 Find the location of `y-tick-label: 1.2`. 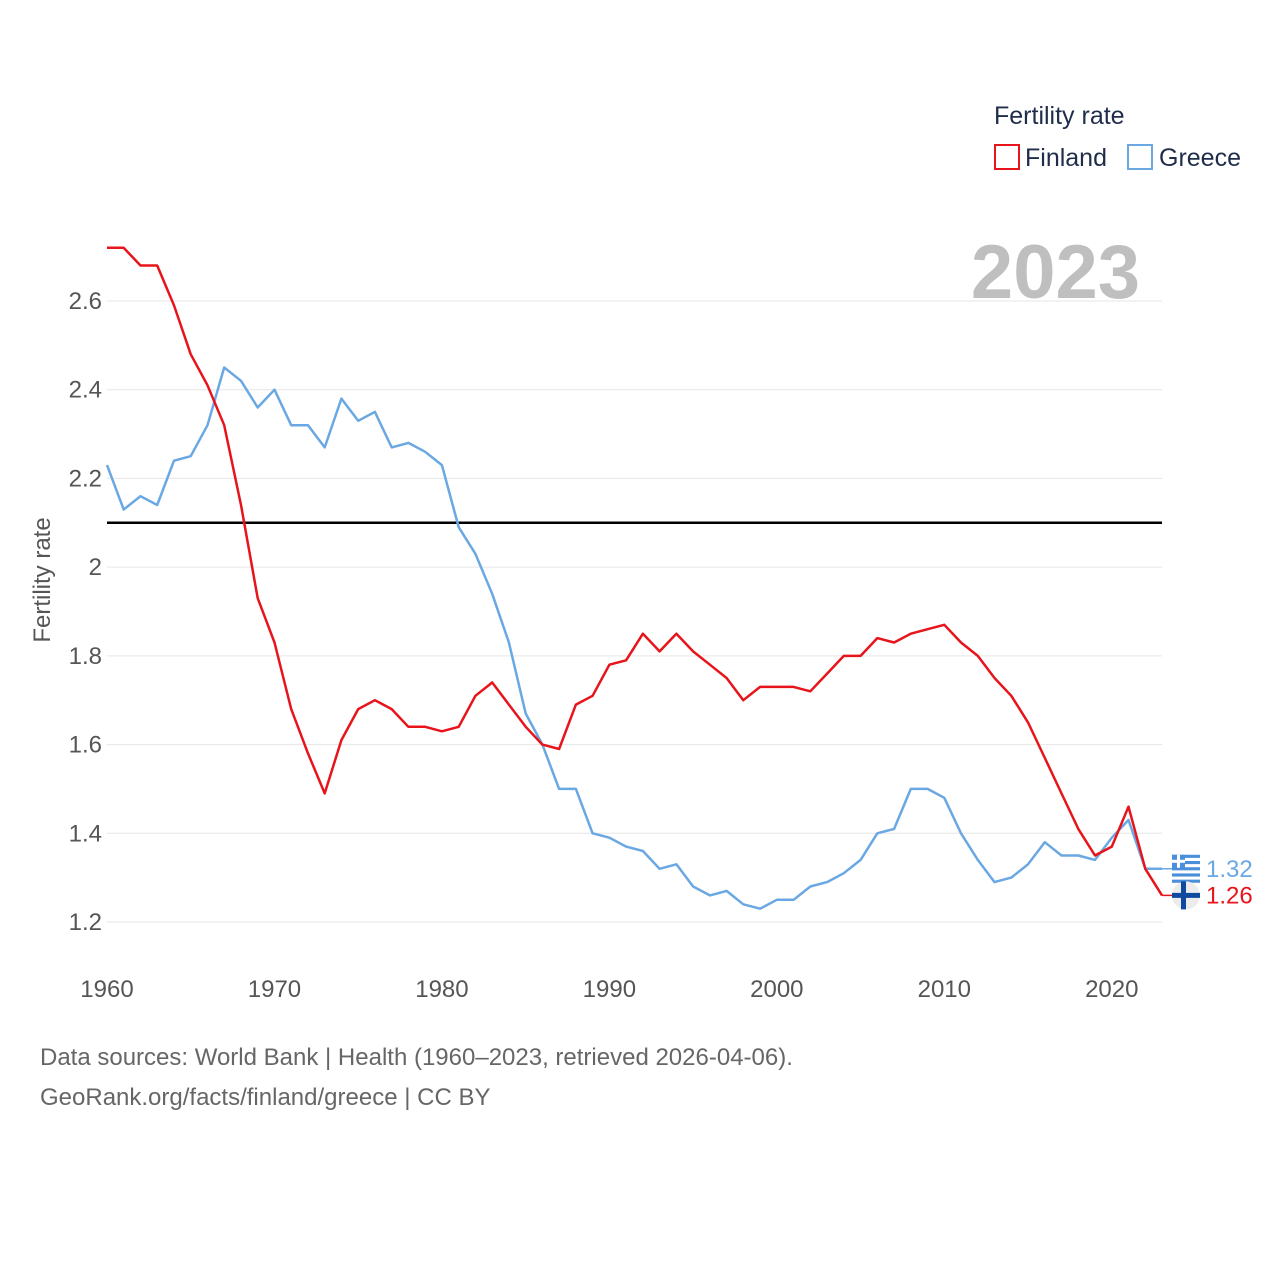

y-tick-label: 1.2 is located at coordinates (85, 922).